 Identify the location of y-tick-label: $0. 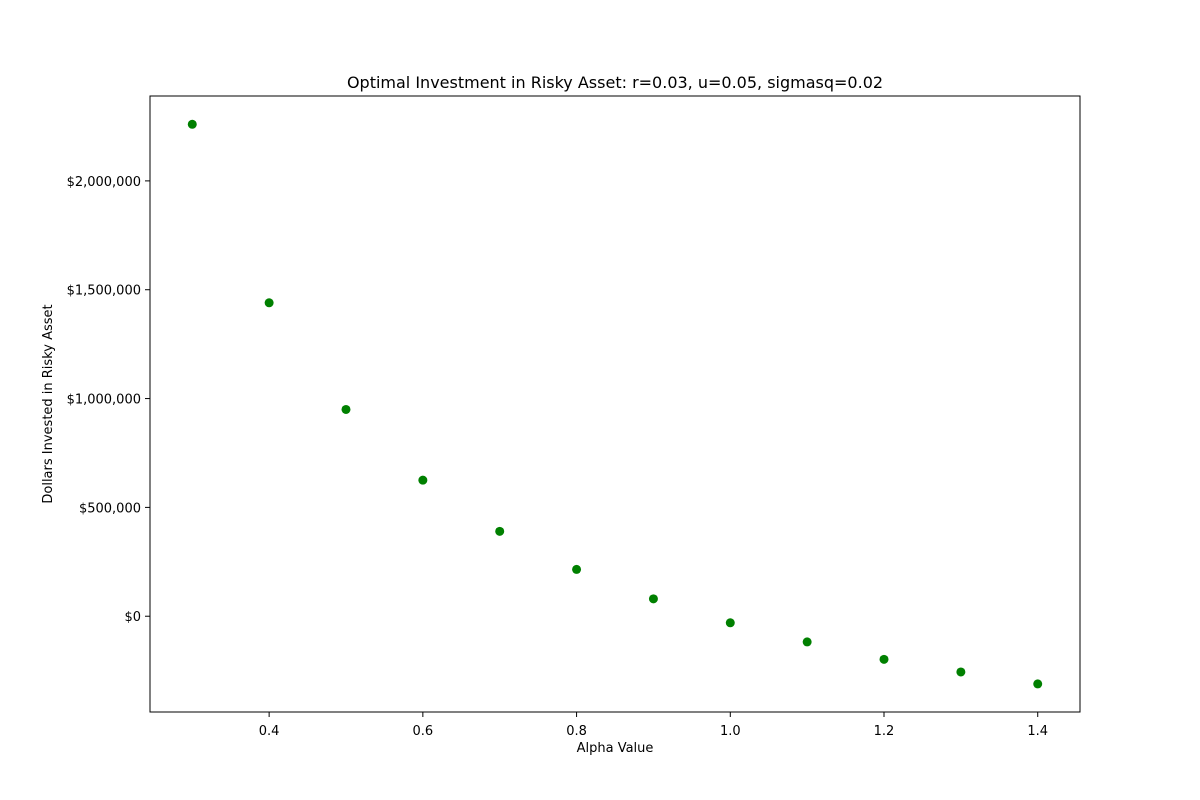
(132, 617).